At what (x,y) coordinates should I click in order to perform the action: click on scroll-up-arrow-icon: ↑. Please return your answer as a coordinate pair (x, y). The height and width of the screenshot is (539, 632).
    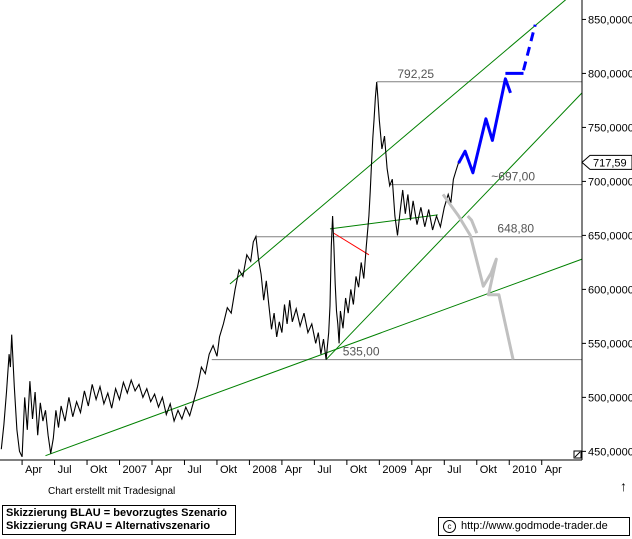
    Looking at the image, I should click on (623, 486).